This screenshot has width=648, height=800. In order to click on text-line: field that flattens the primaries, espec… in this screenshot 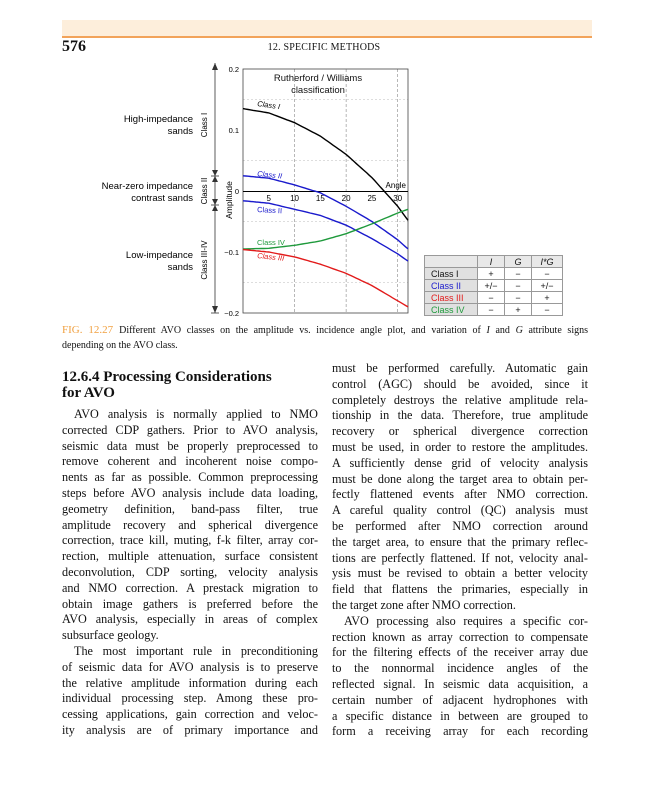, I will do `click(460, 589)`.